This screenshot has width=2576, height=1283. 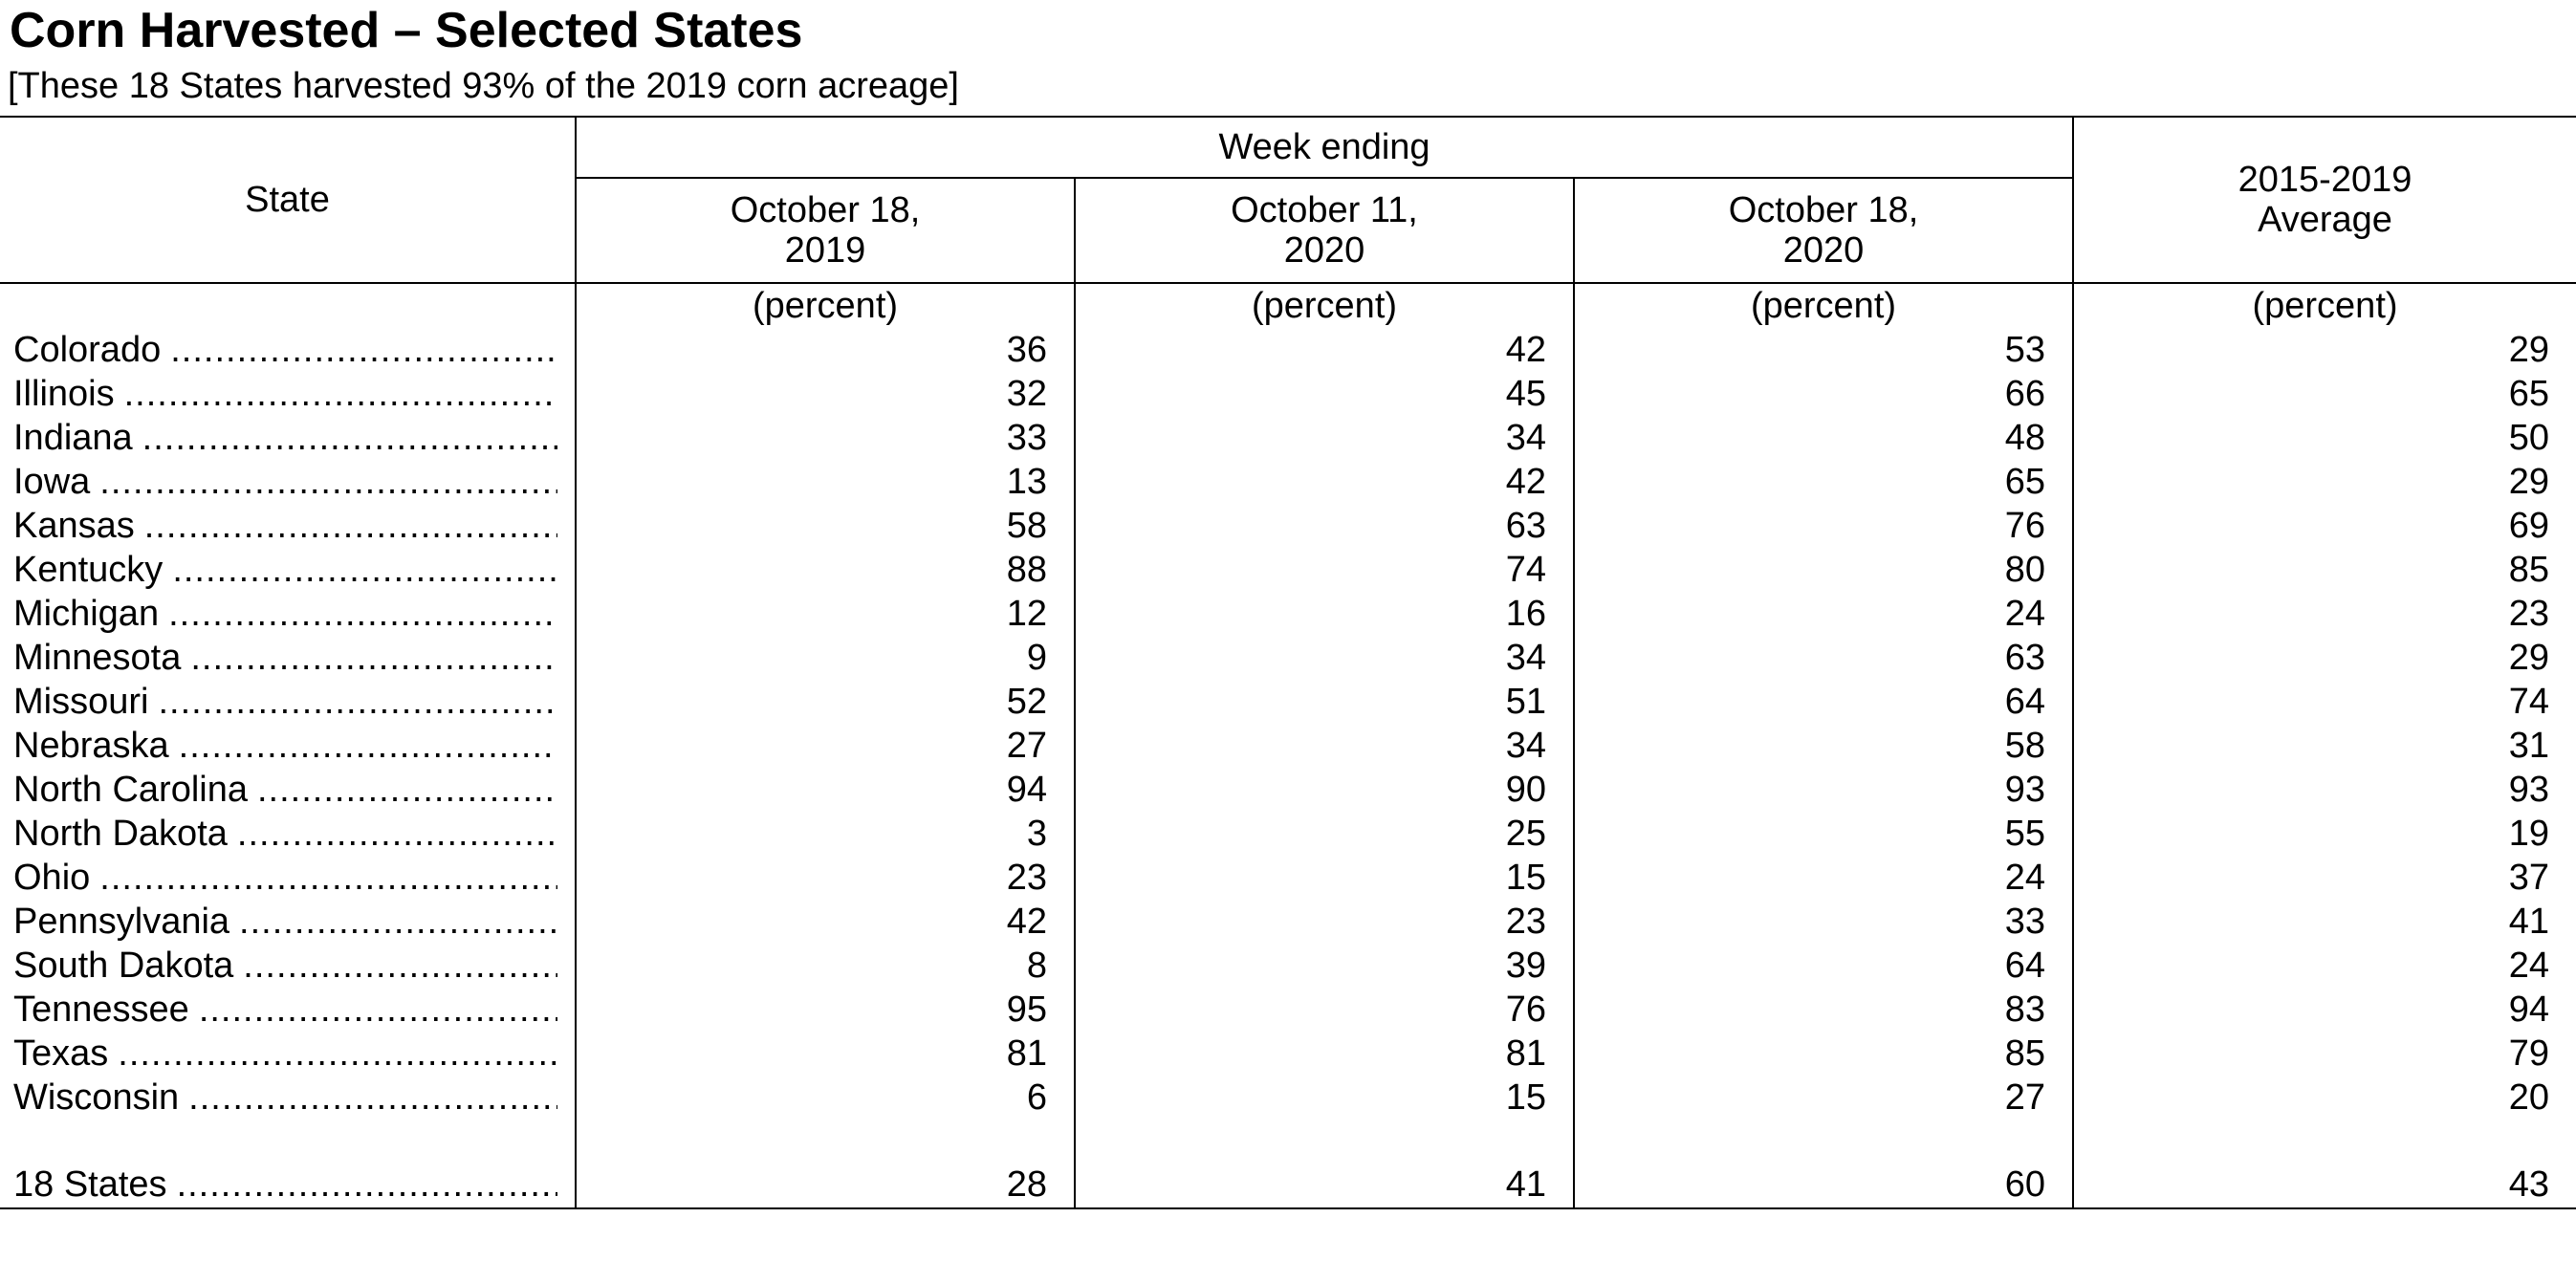 I want to click on state-name: Minnesota, so click(x=97, y=658).